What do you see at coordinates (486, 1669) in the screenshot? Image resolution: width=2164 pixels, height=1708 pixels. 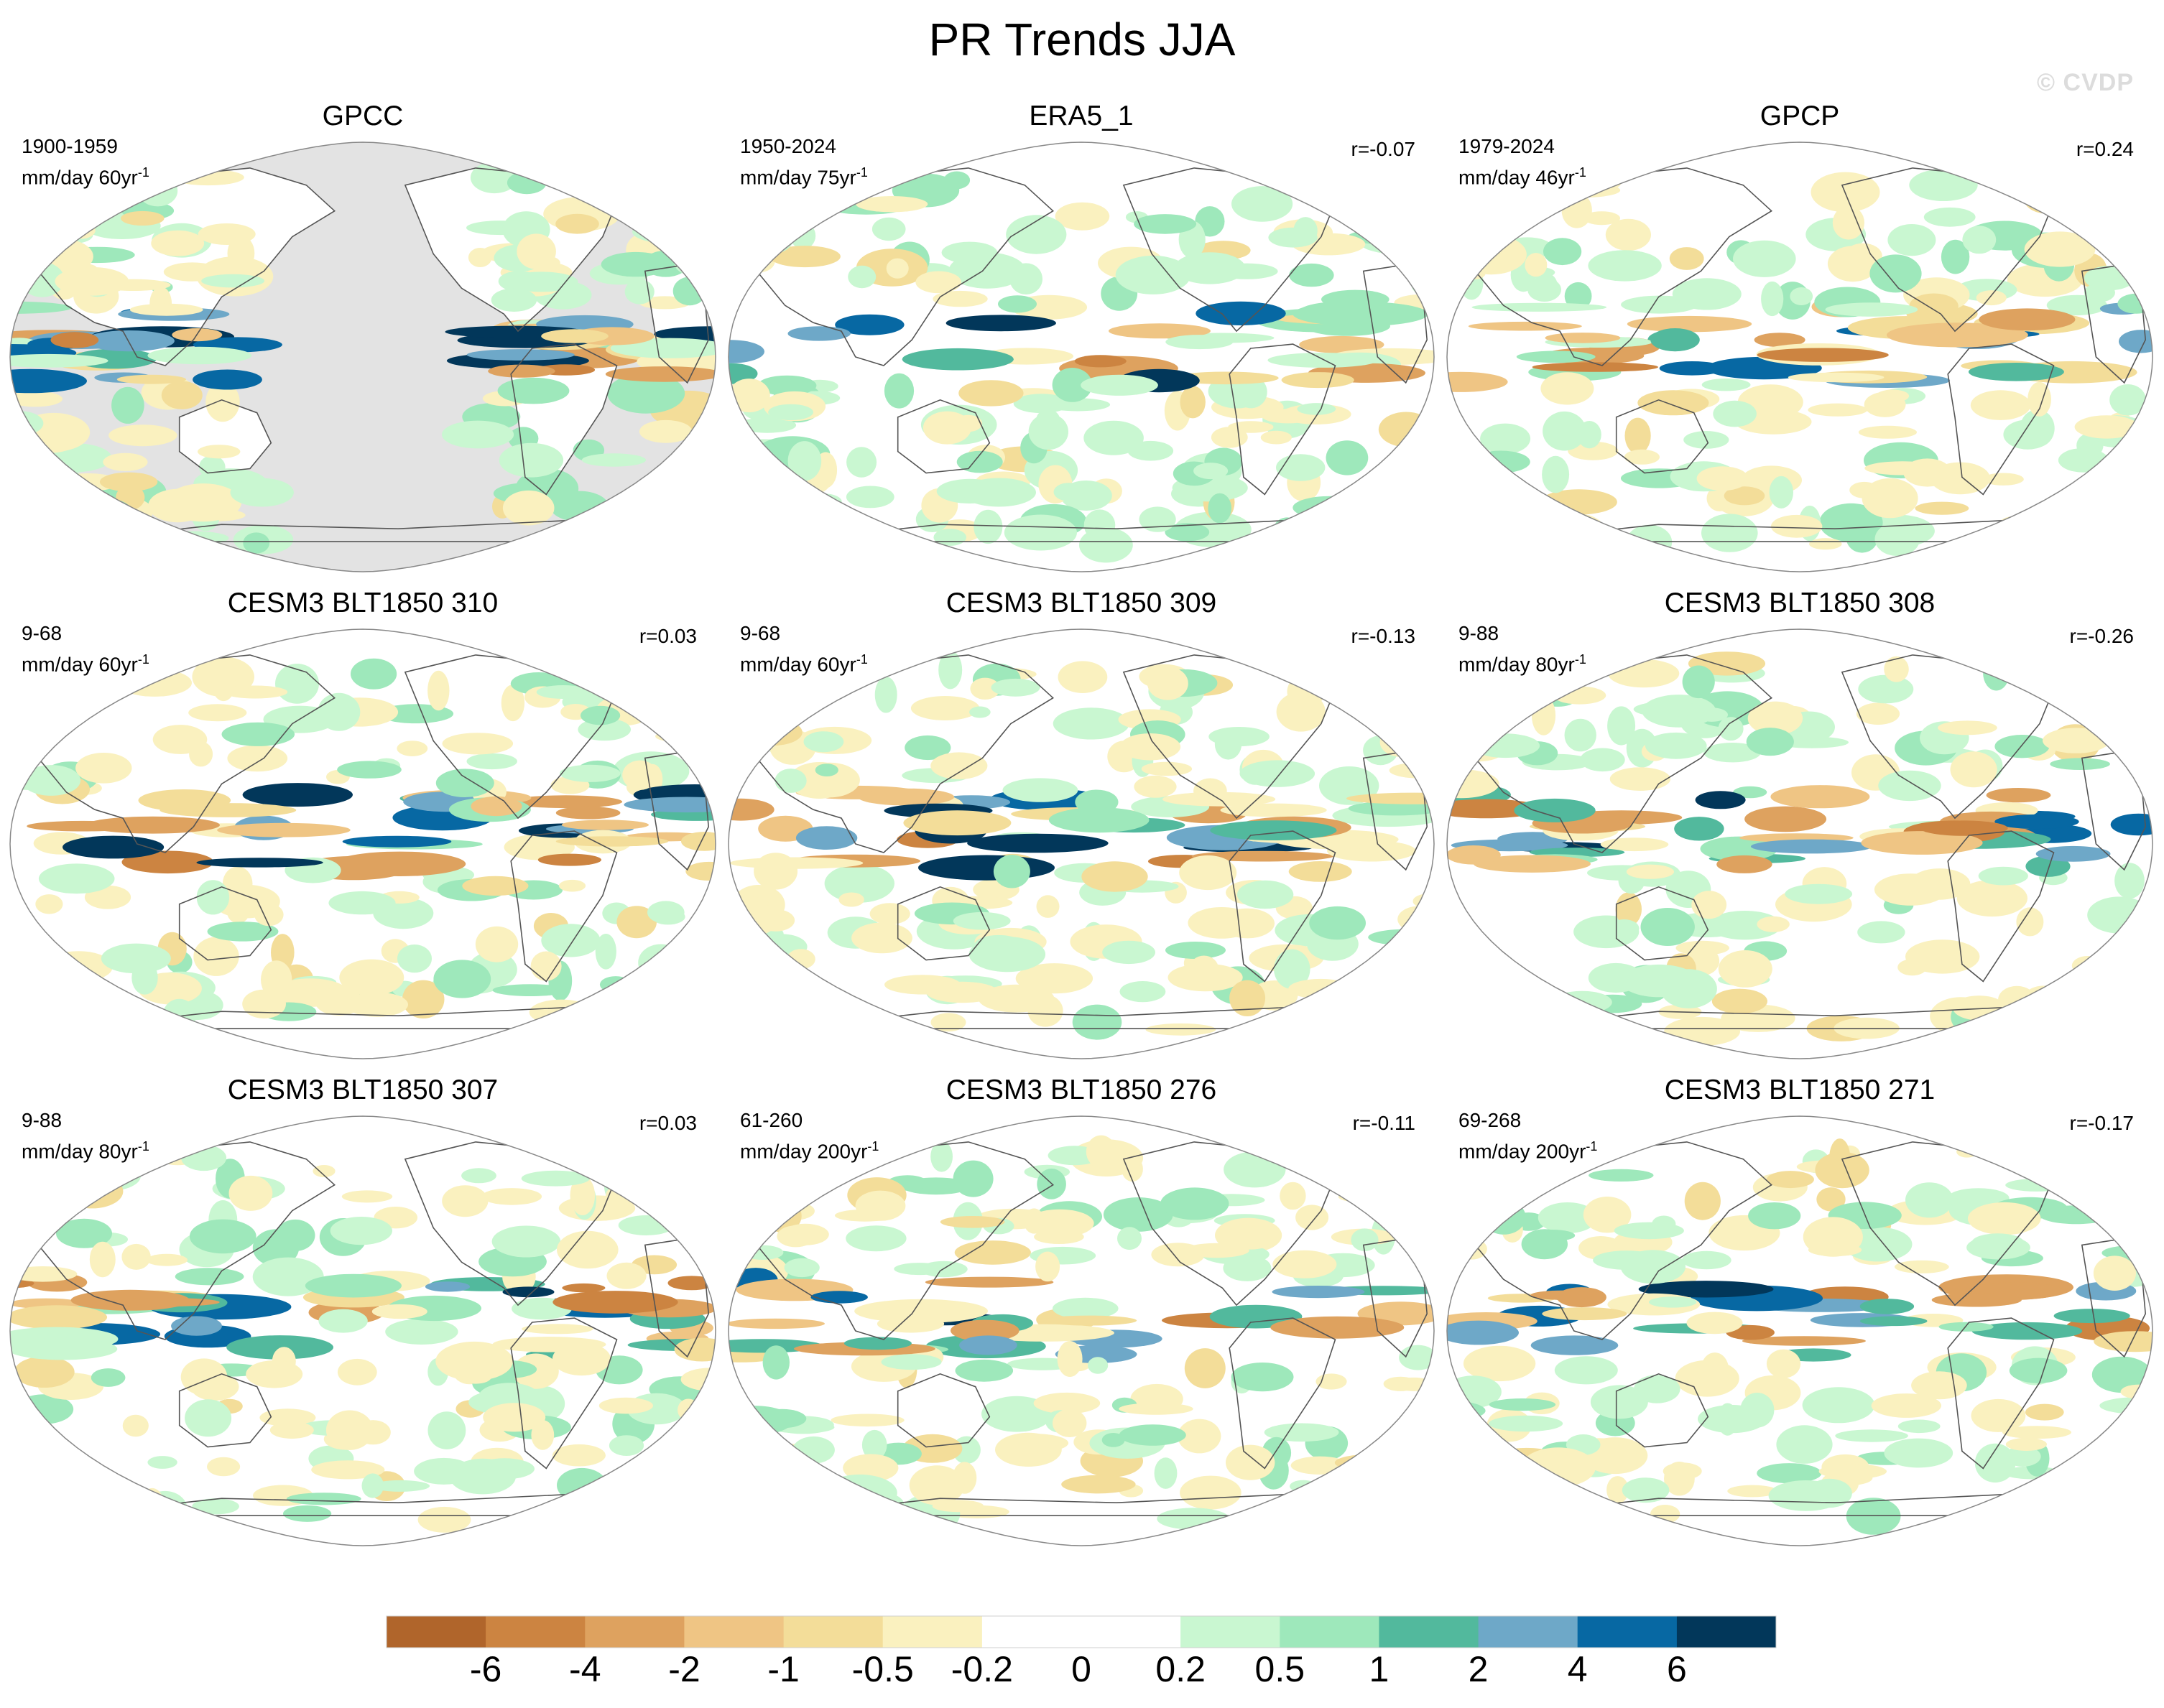 I see `colorbar-tick-label: -6` at bounding box center [486, 1669].